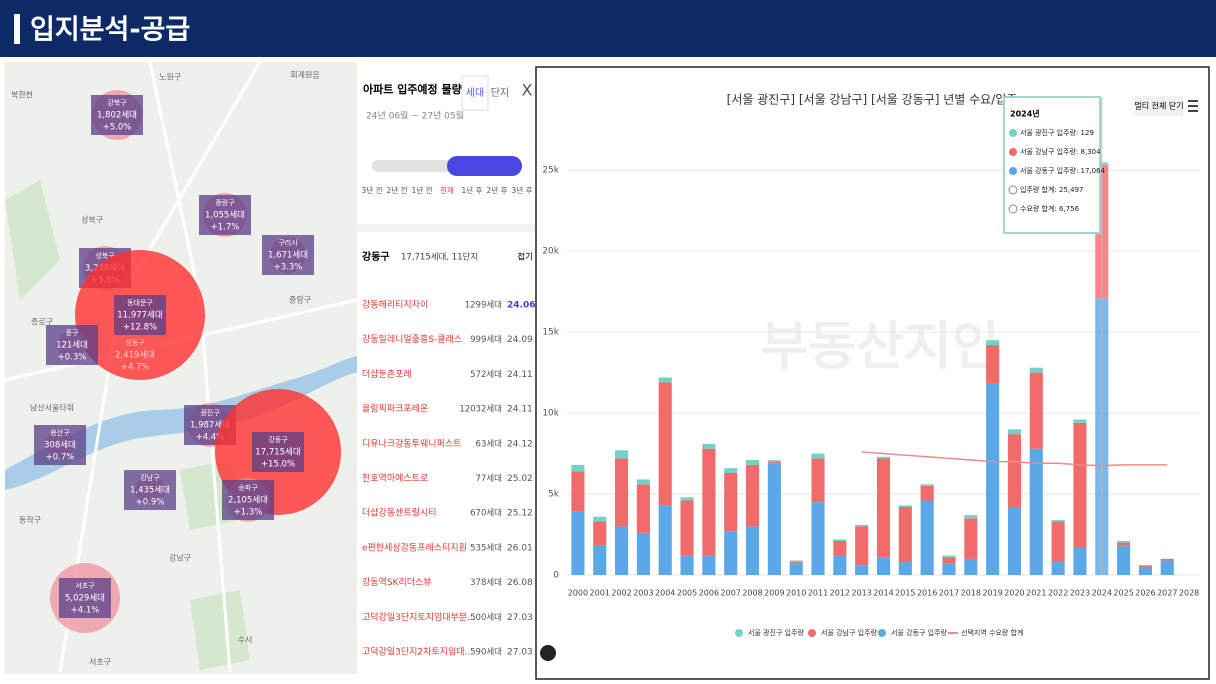 The image size is (1216, 684). I want to click on y-tick-label: 20k, so click(550, 252).